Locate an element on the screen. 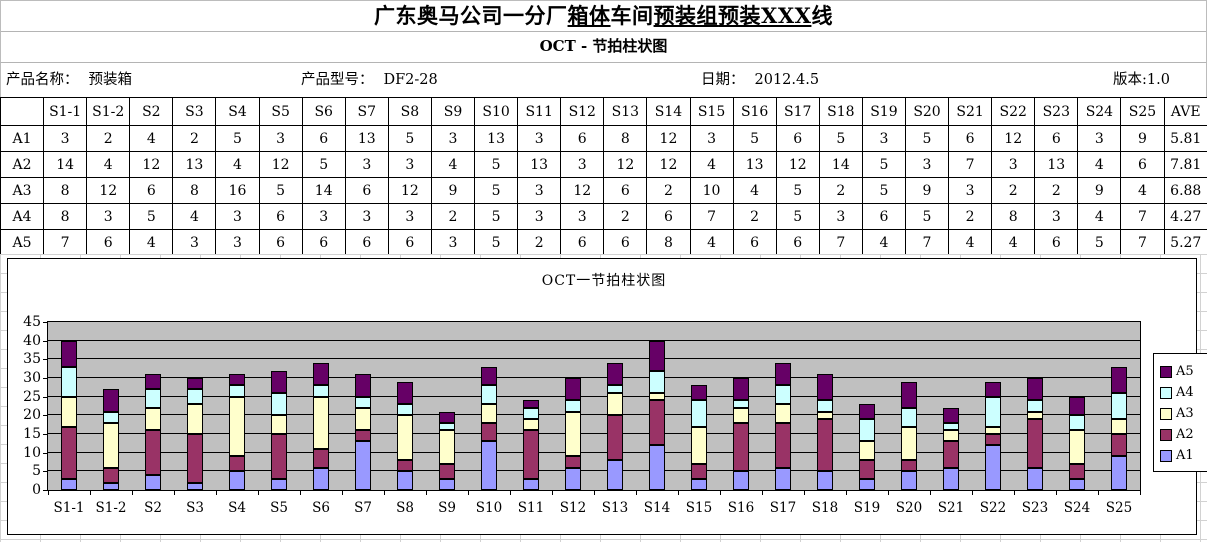 This screenshot has width=1207, height=542. column-header: S9 is located at coordinates (453, 111).